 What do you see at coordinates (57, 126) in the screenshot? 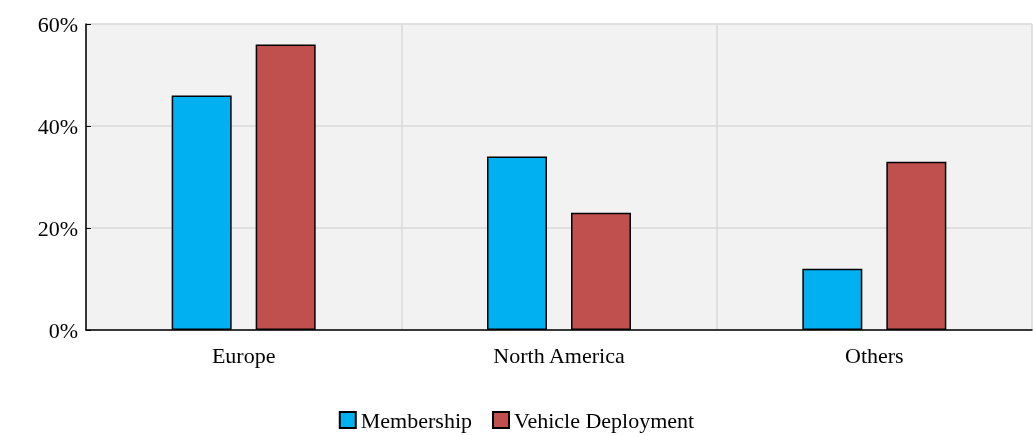
I see `y-tick-label: 40%` at bounding box center [57, 126].